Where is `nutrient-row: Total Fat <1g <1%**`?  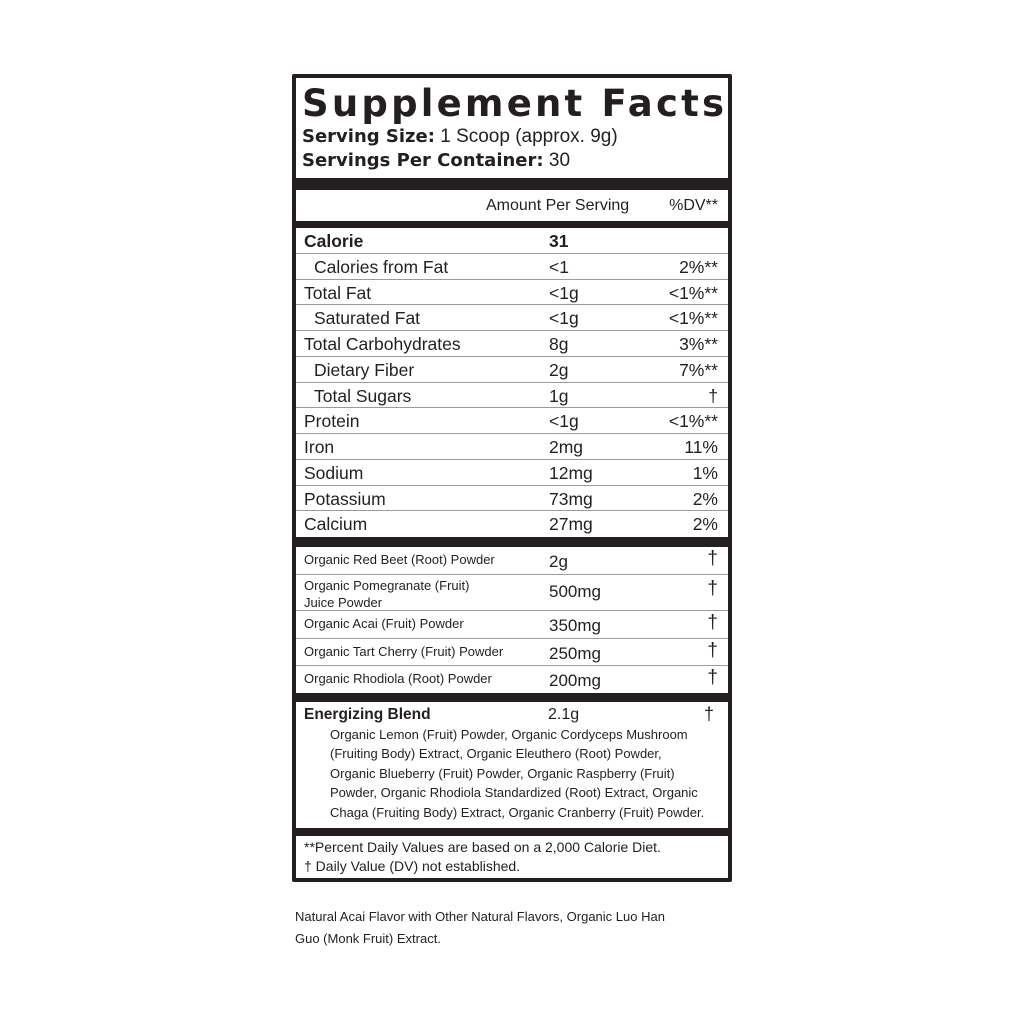
nutrient-row: Total Fat <1g <1%** is located at coordinates (512, 293).